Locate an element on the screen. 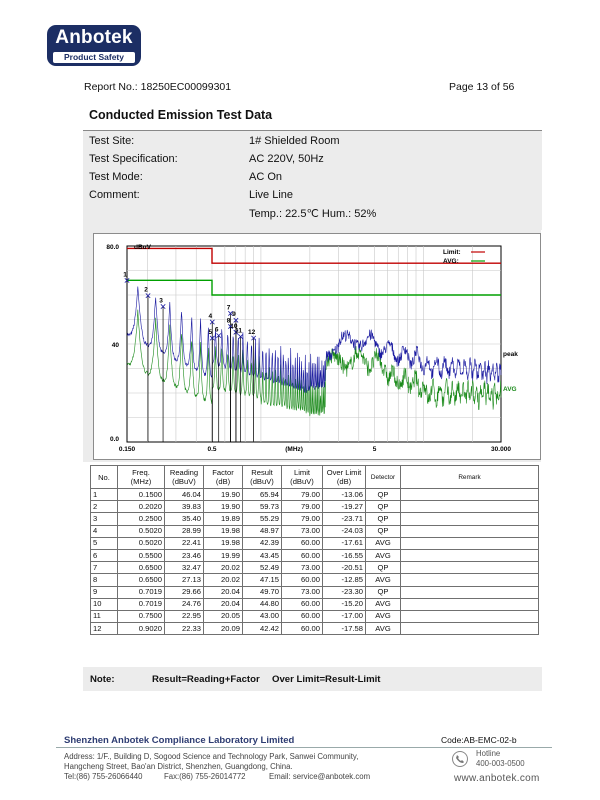 The width and height of the screenshot is (600, 800). cell-reading: 32.47 is located at coordinates (184, 568).